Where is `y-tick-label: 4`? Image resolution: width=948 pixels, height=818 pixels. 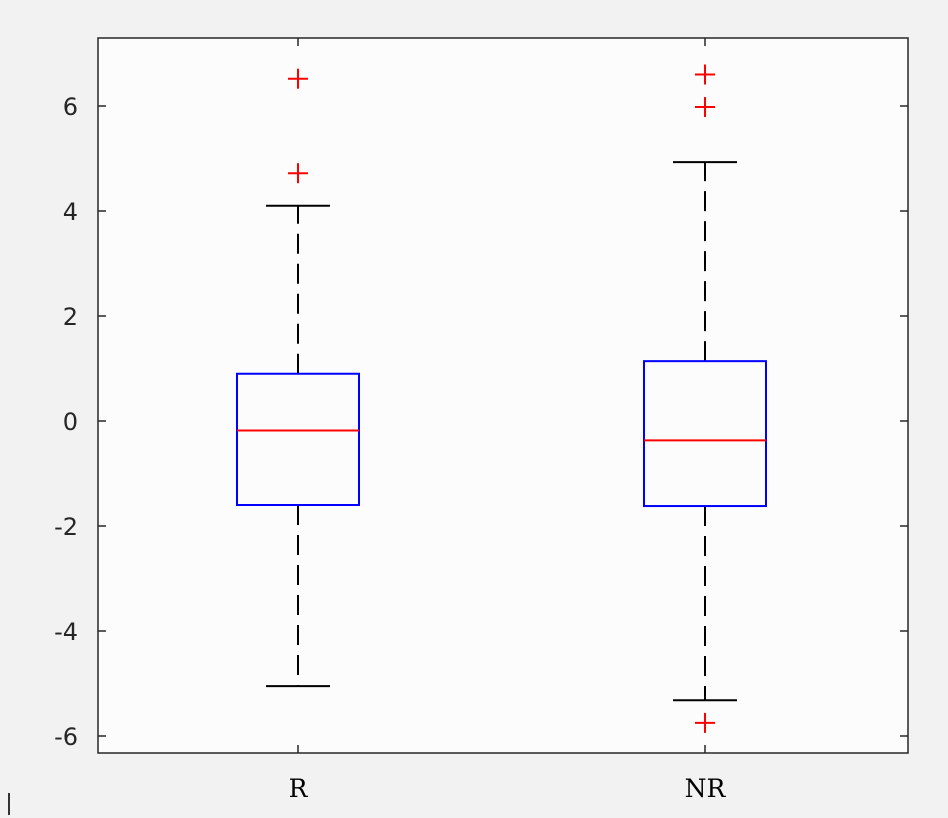
y-tick-label: 4 is located at coordinates (70, 212).